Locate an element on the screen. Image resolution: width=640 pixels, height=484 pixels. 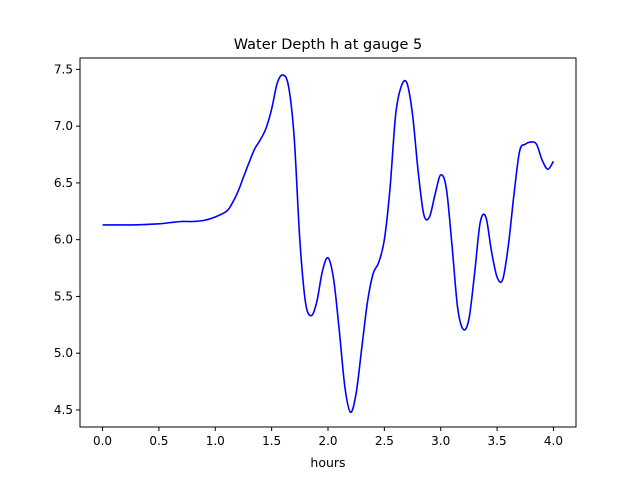
x-axis: 0.0 0.5 1.0 1.5 2.0 2.5 3.0 3.5 4.0 is located at coordinates (328, 437).